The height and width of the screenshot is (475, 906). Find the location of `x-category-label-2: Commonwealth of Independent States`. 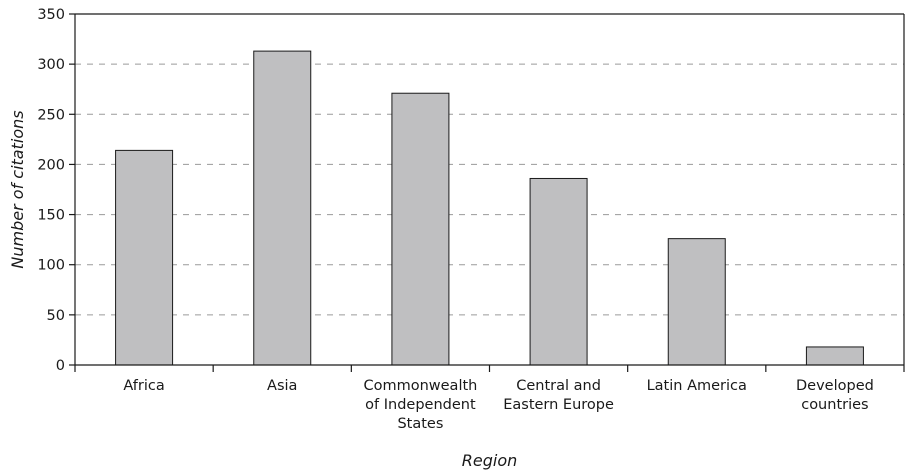

x-category-label-2: Commonwealth of Independent States is located at coordinates (420, 405).